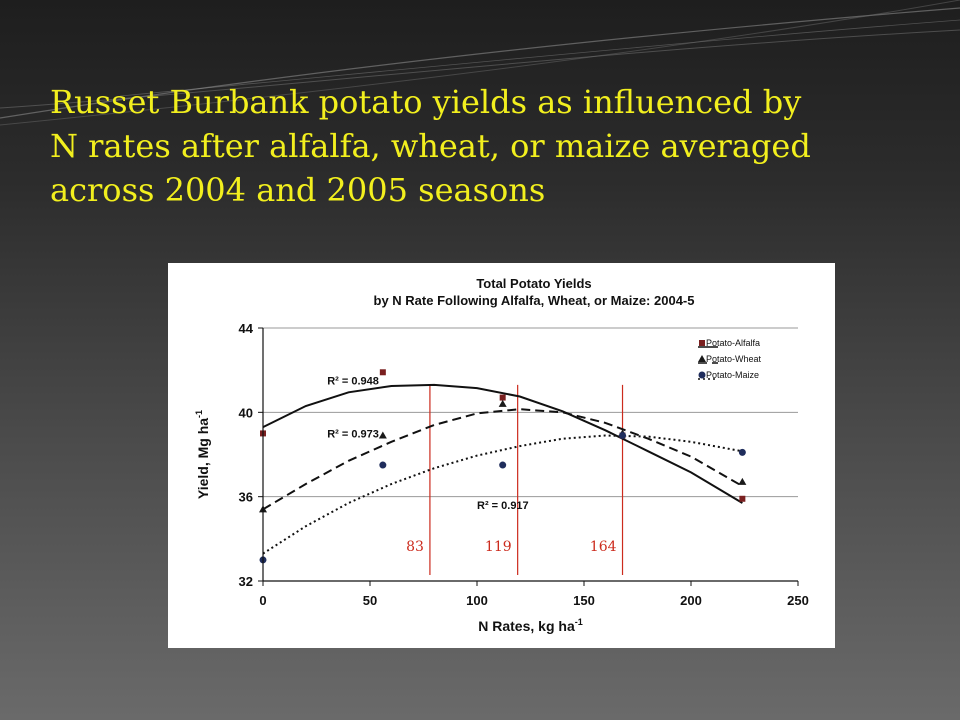  What do you see at coordinates (603, 547) in the screenshot?
I see `reference-label: 164` at bounding box center [603, 547].